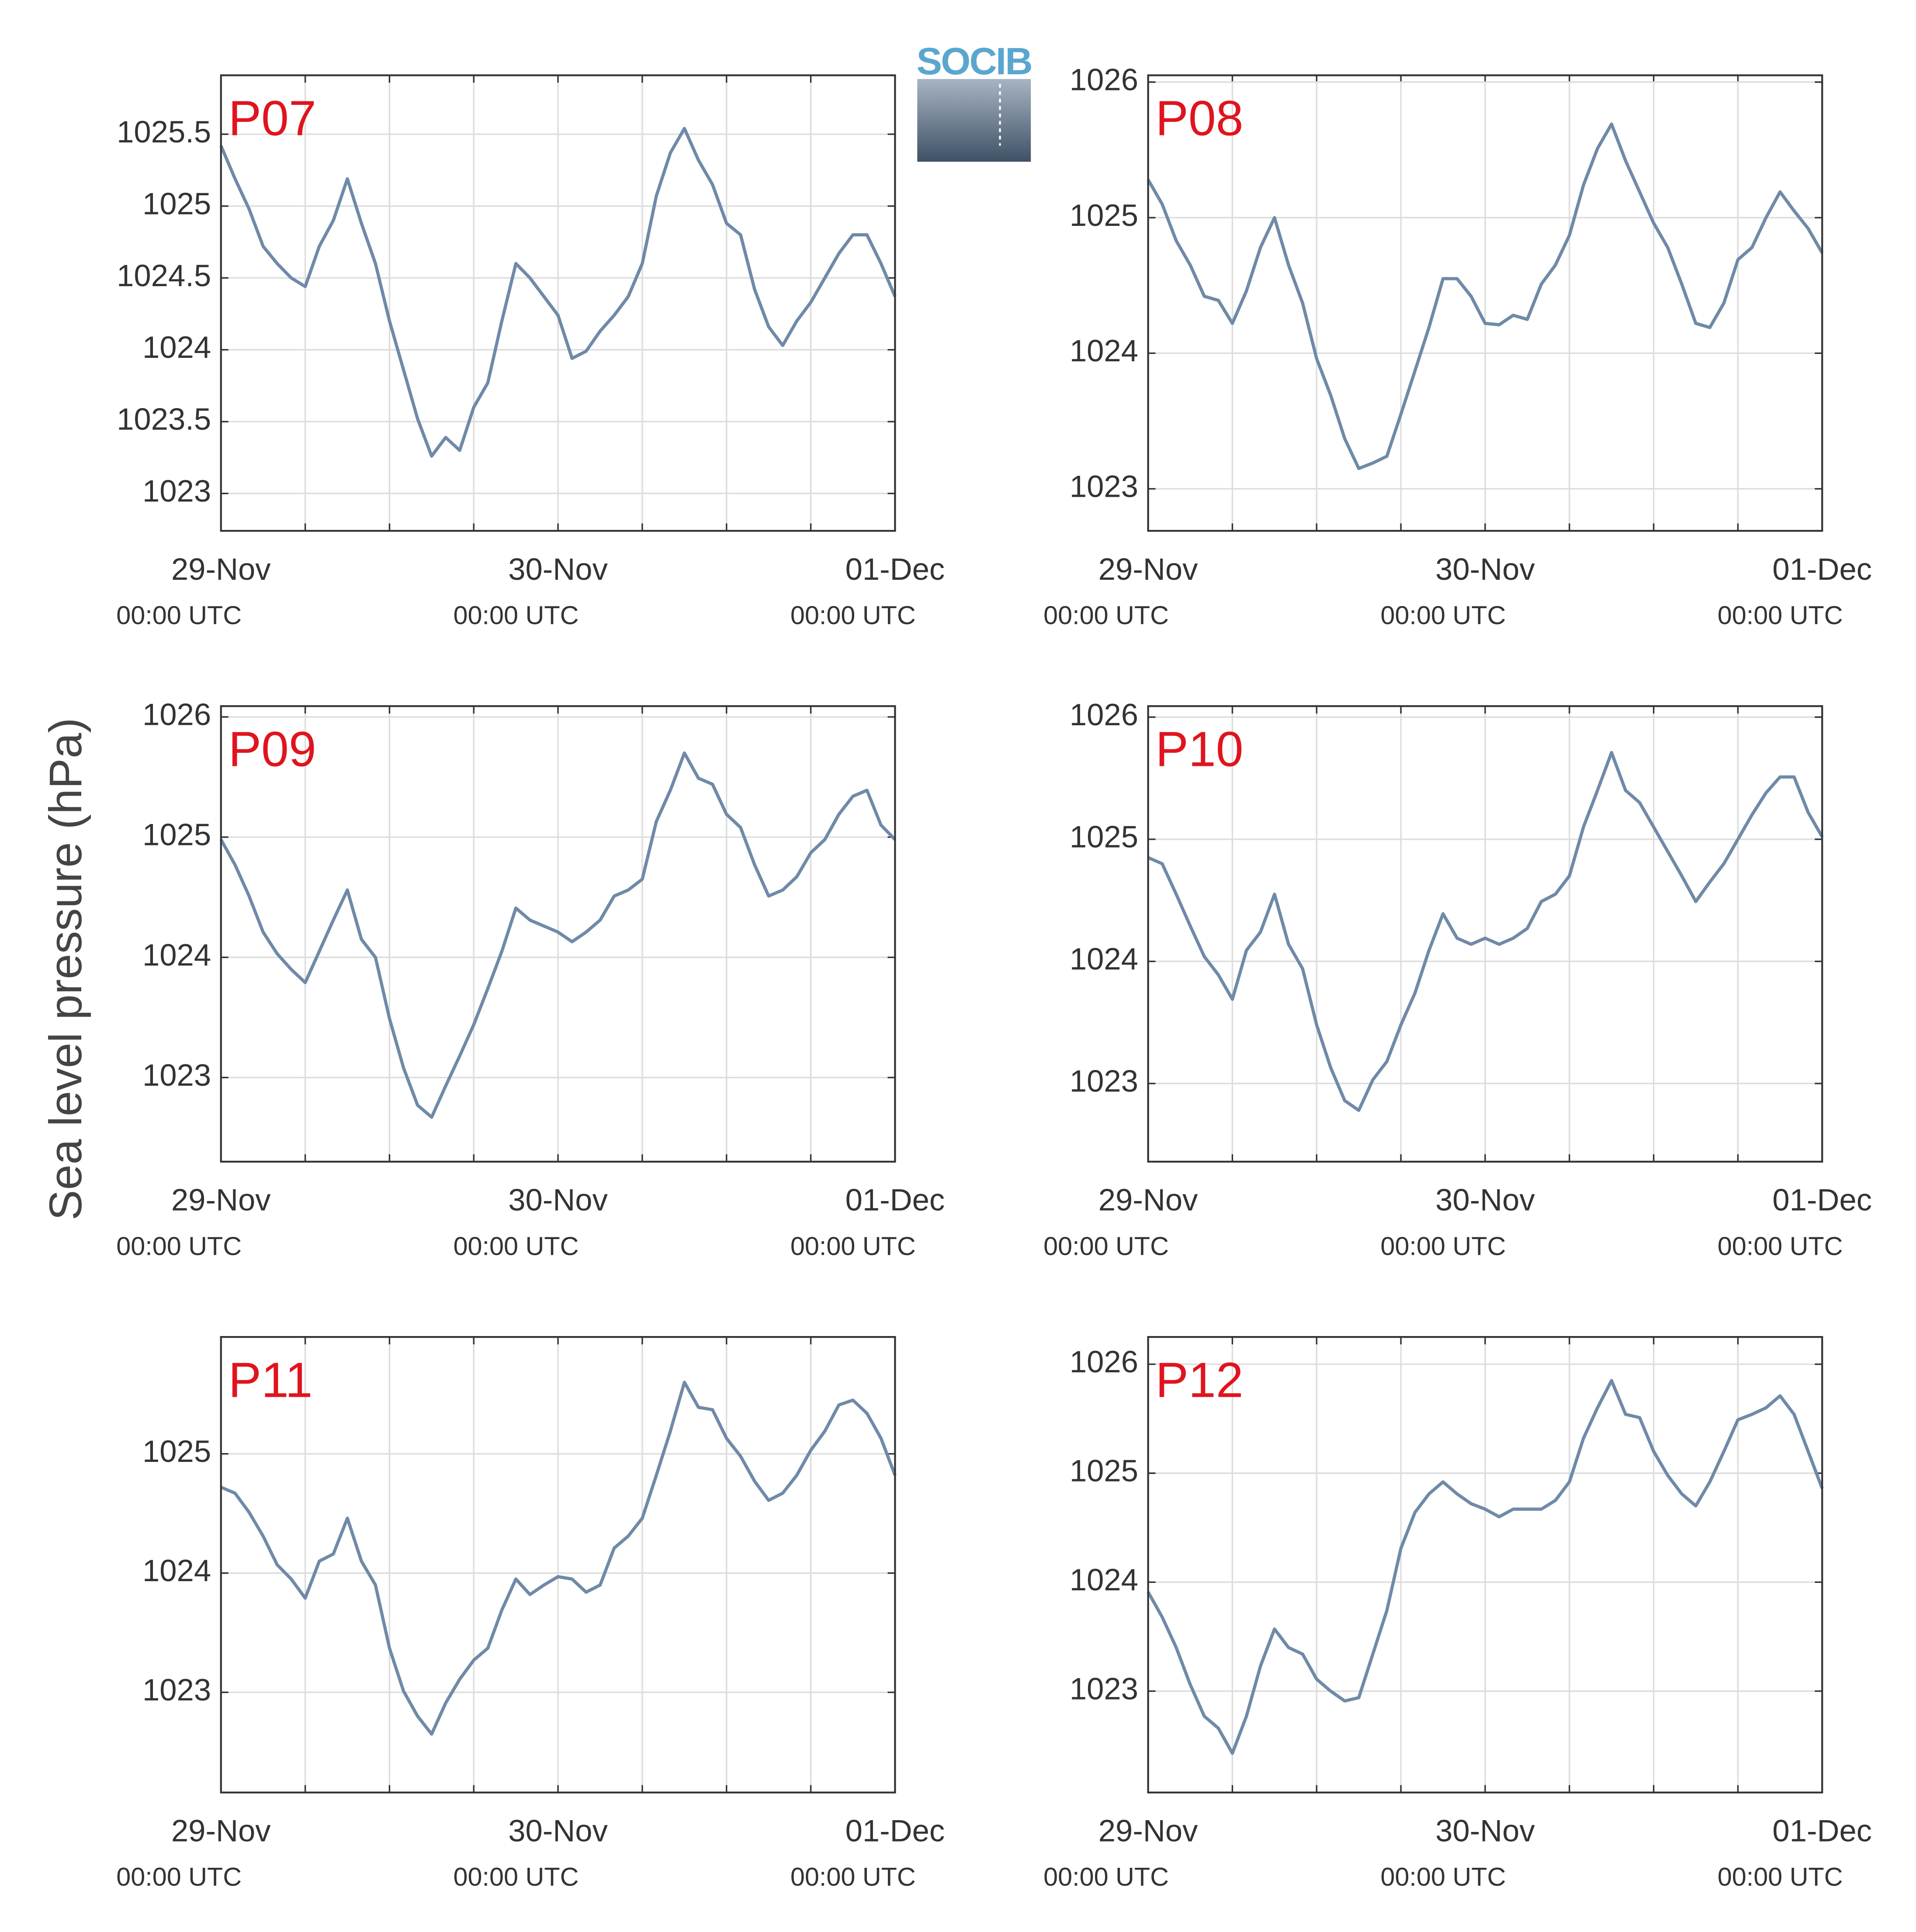 Image resolution: width=1916 pixels, height=1932 pixels. What do you see at coordinates (1200, 748) in the screenshot?
I see `panel-label: P10` at bounding box center [1200, 748].